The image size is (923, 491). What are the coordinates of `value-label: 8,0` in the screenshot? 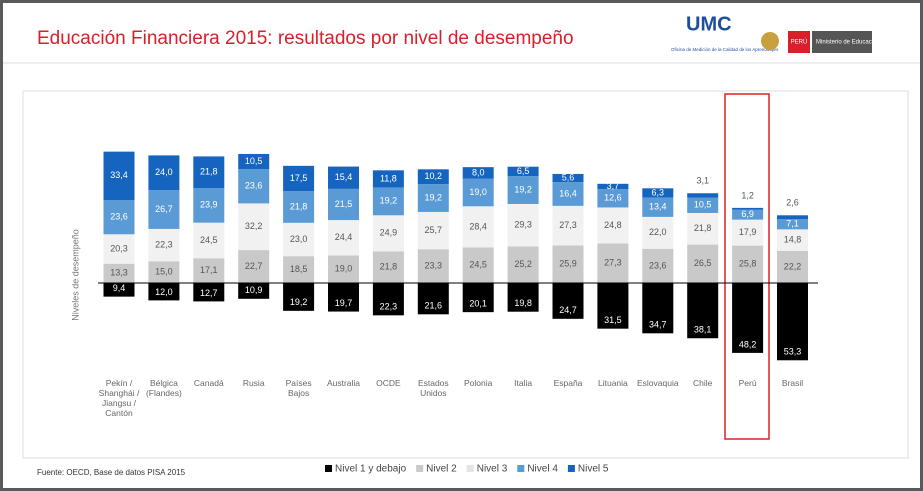 It's located at (478, 172).